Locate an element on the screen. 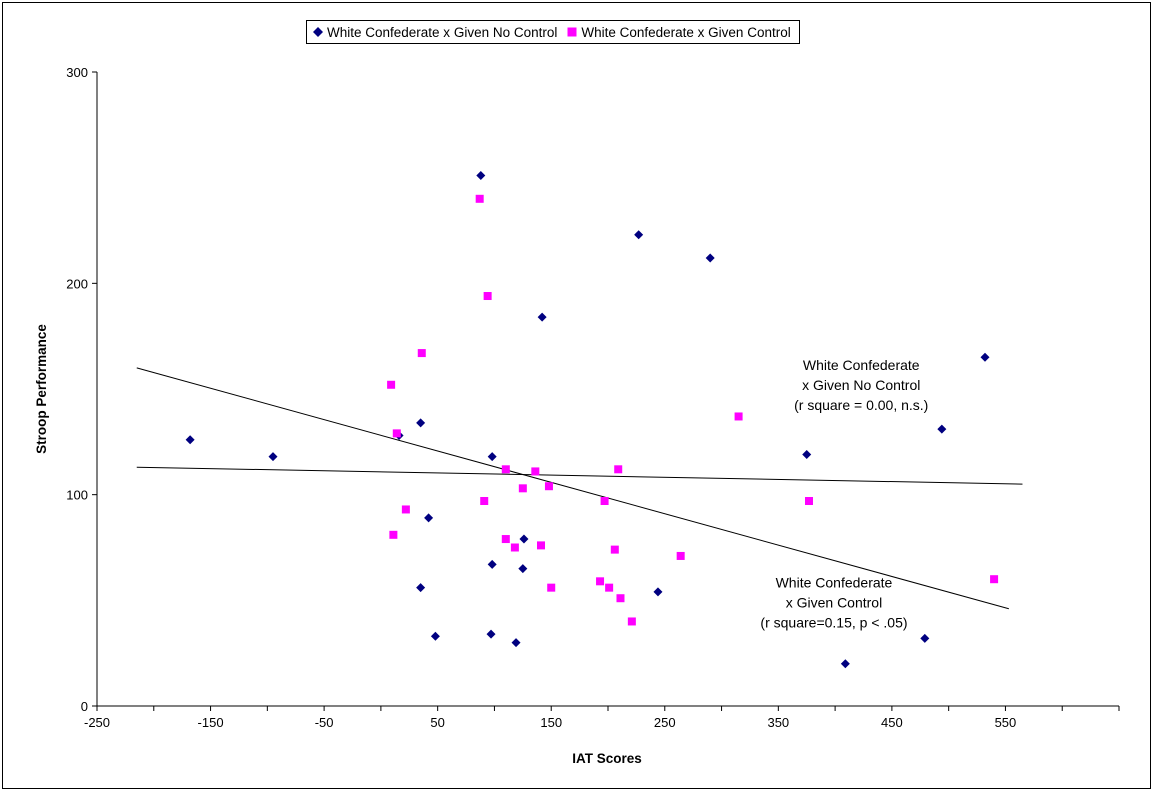 This screenshot has width=1155, height=793. x-axis-title: IAT Scores is located at coordinates (607, 758).